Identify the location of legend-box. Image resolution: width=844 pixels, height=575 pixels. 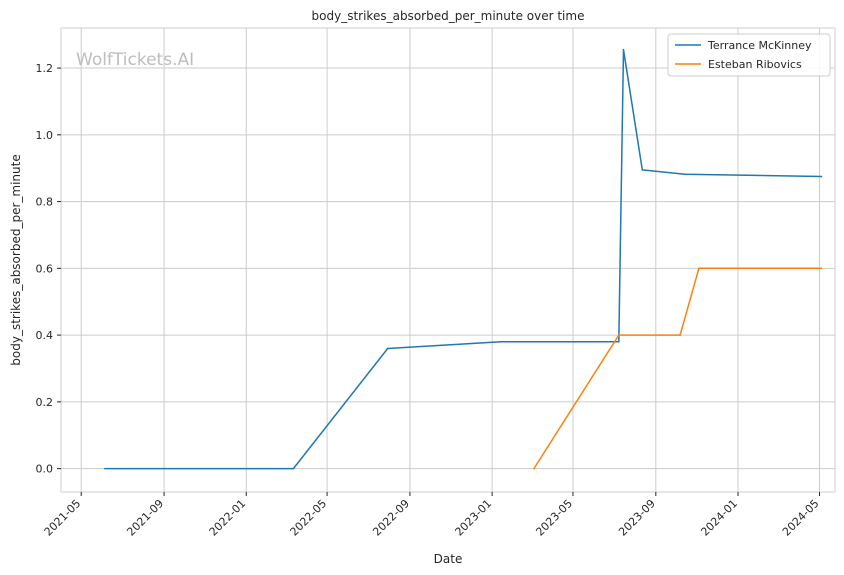
(749, 55).